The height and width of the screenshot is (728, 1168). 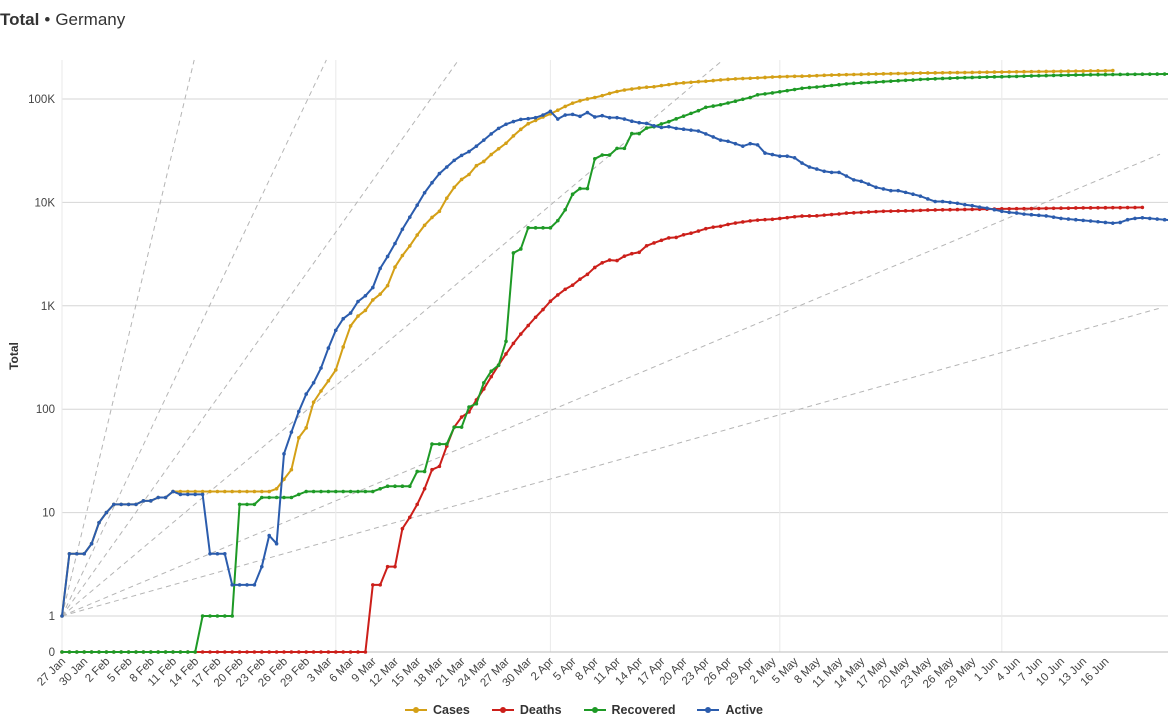 What do you see at coordinates (437, 710) in the screenshot?
I see `legend-item-cases: Cases` at bounding box center [437, 710].